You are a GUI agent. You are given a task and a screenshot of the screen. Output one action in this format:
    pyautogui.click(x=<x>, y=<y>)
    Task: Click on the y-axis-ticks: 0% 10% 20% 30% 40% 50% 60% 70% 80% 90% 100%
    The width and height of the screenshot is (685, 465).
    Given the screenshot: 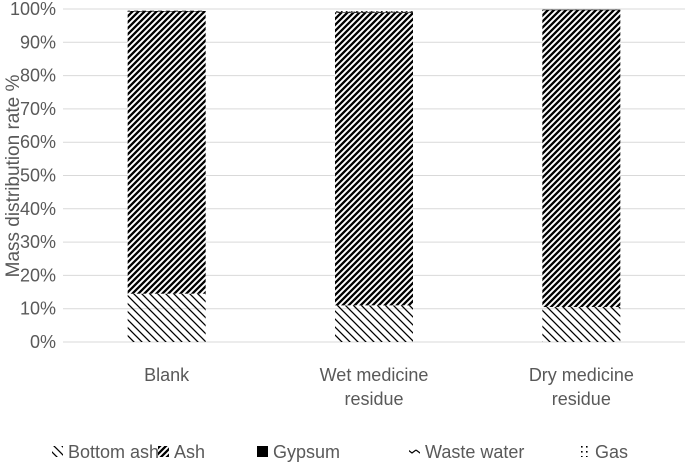 What is the action you would take?
    pyautogui.click(x=33, y=176)
    